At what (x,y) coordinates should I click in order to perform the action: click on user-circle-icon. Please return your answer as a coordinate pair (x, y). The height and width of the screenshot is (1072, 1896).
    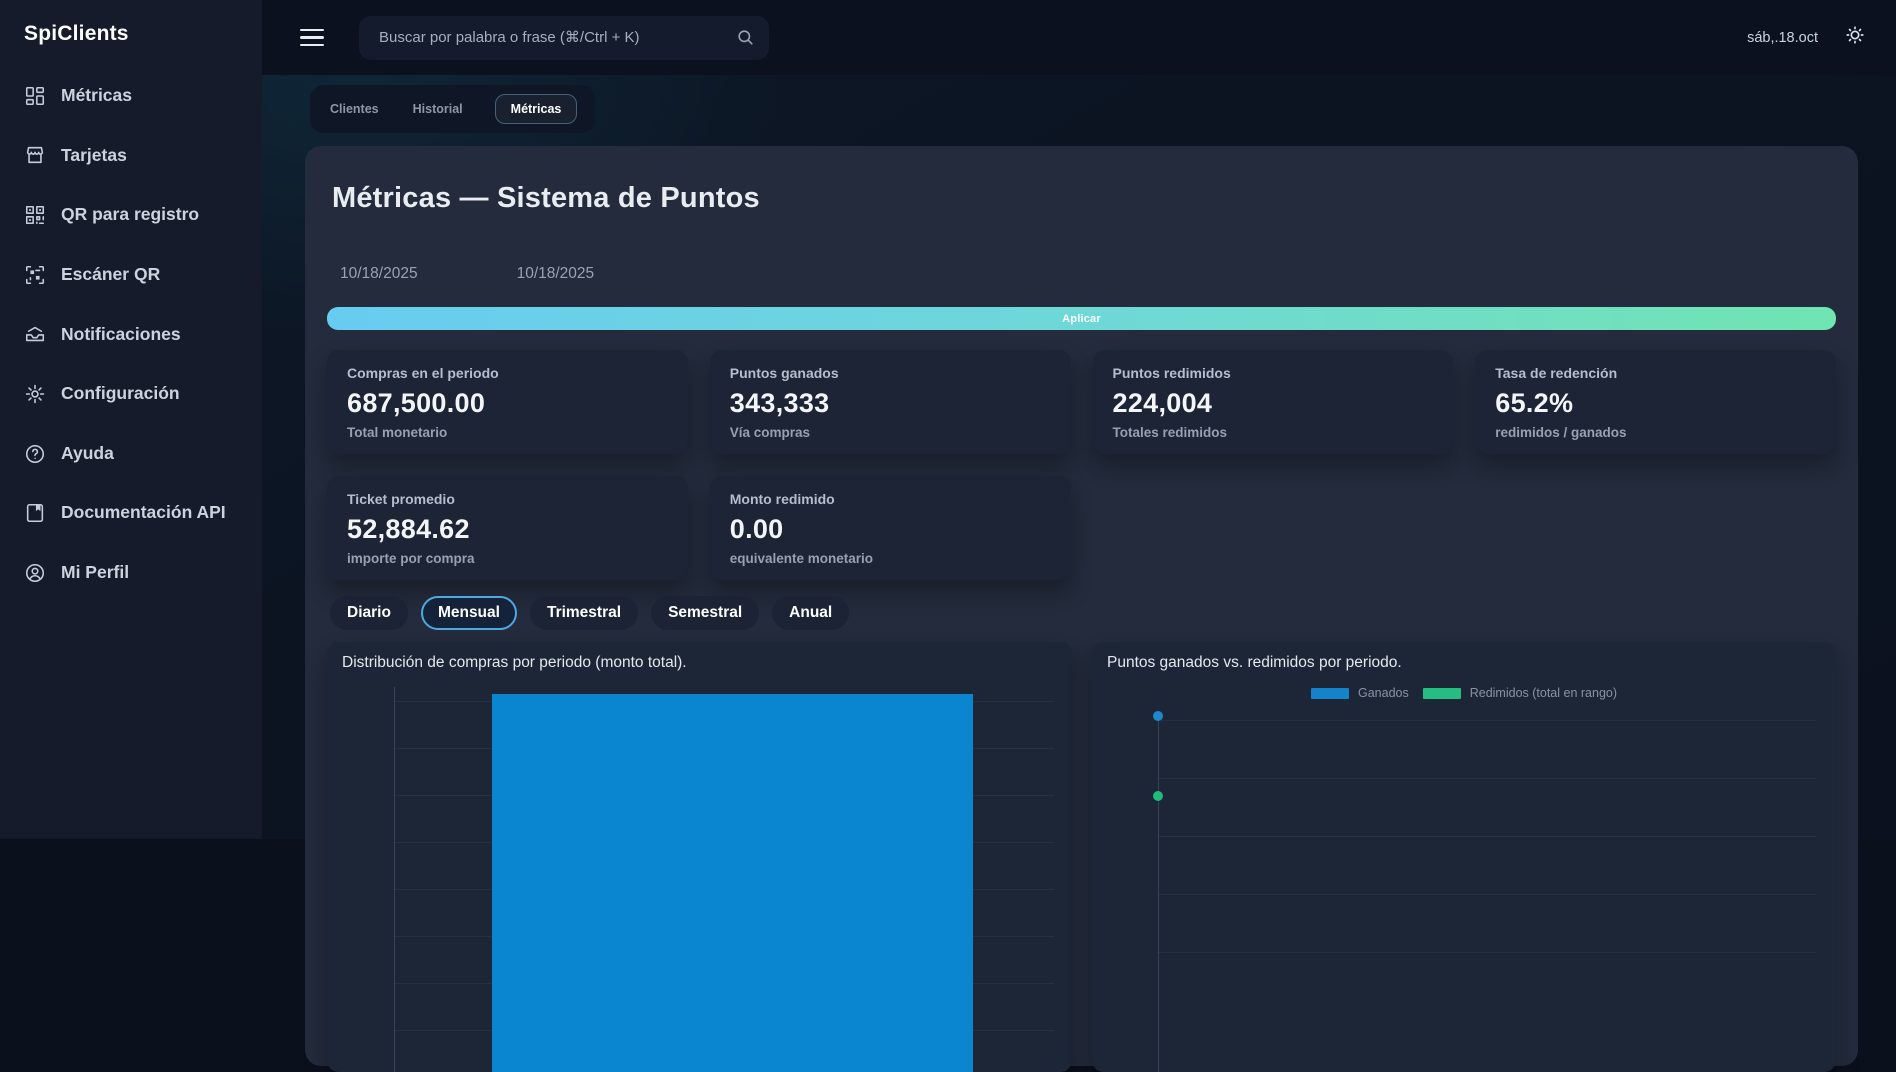
    Looking at the image, I should click on (35, 572).